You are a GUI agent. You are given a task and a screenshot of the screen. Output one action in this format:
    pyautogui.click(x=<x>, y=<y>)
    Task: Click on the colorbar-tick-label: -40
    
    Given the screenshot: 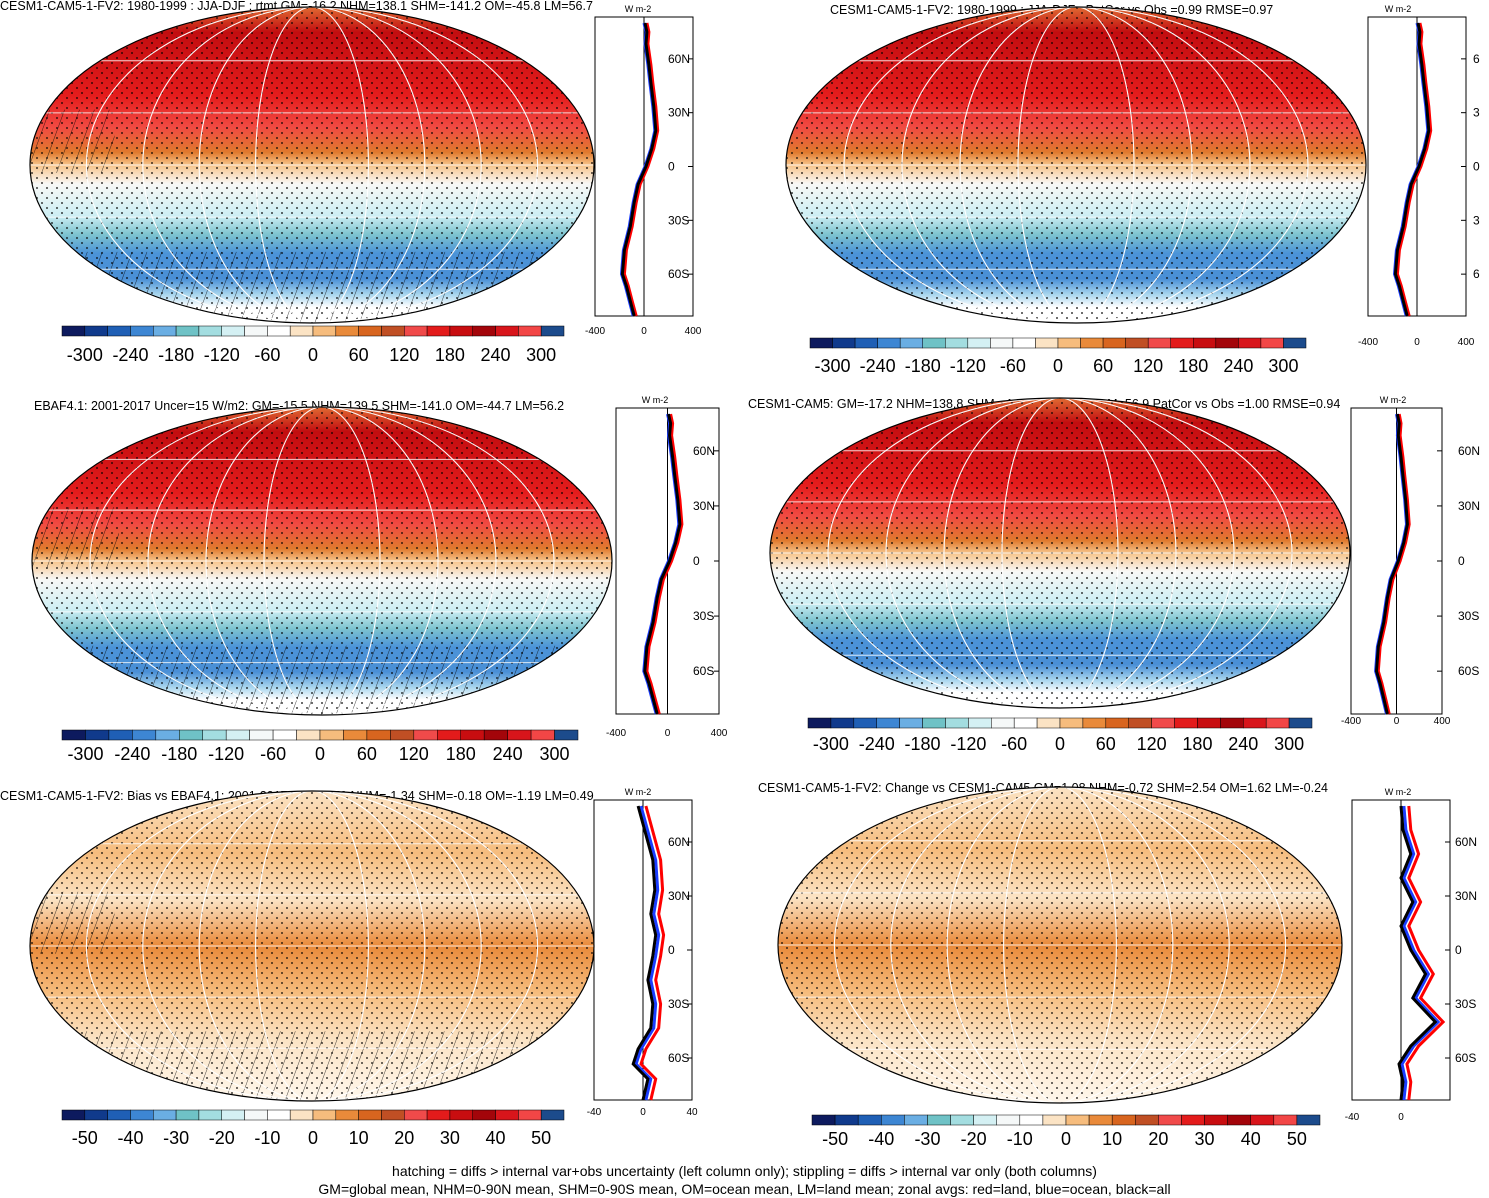 What is the action you would take?
    pyautogui.click(x=130, y=1138)
    